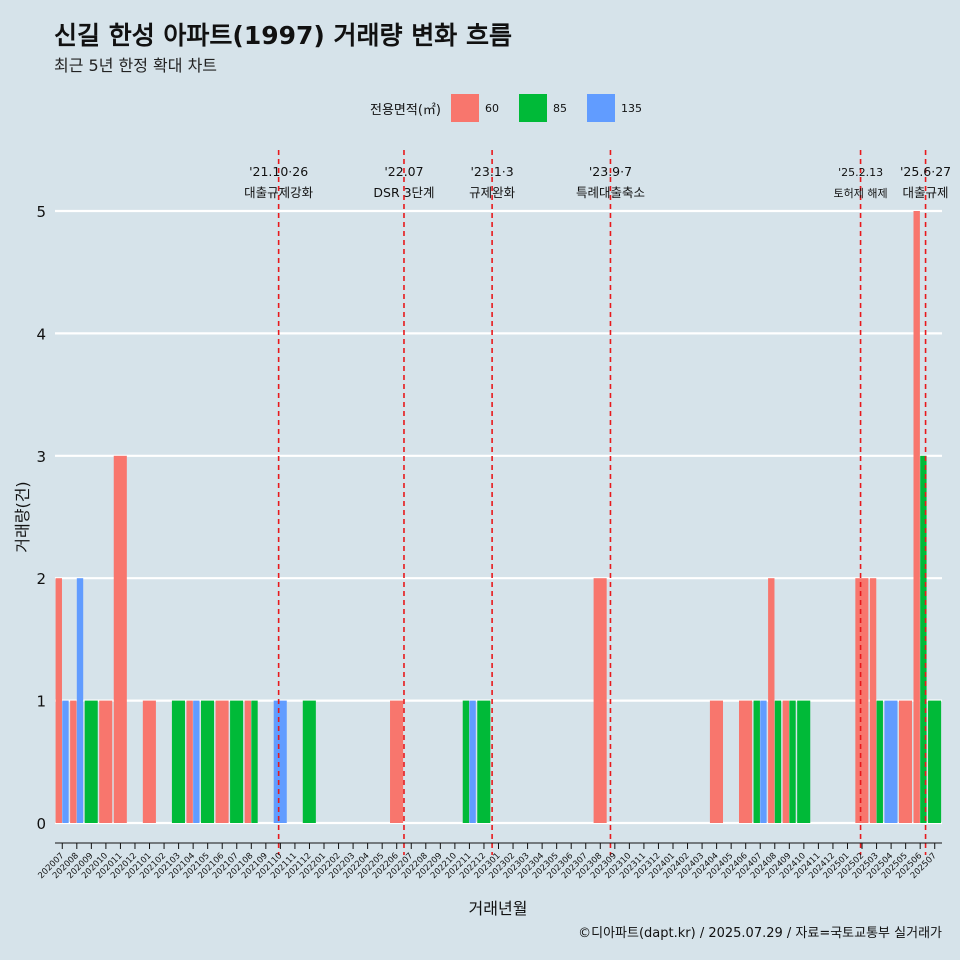  Describe the element at coordinates (22, 516) in the screenshot. I see `y-axis-label: 거래량(건)` at that location.